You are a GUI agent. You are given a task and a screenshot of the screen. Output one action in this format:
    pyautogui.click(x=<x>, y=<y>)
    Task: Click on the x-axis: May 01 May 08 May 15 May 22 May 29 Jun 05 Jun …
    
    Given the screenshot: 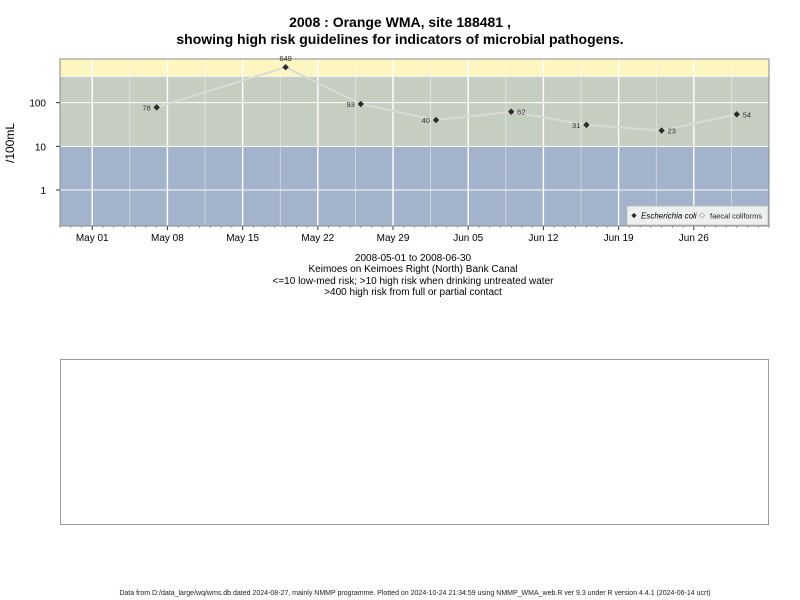 What is the action you would take?
    pyautogui.click(x=414, y=235)
    